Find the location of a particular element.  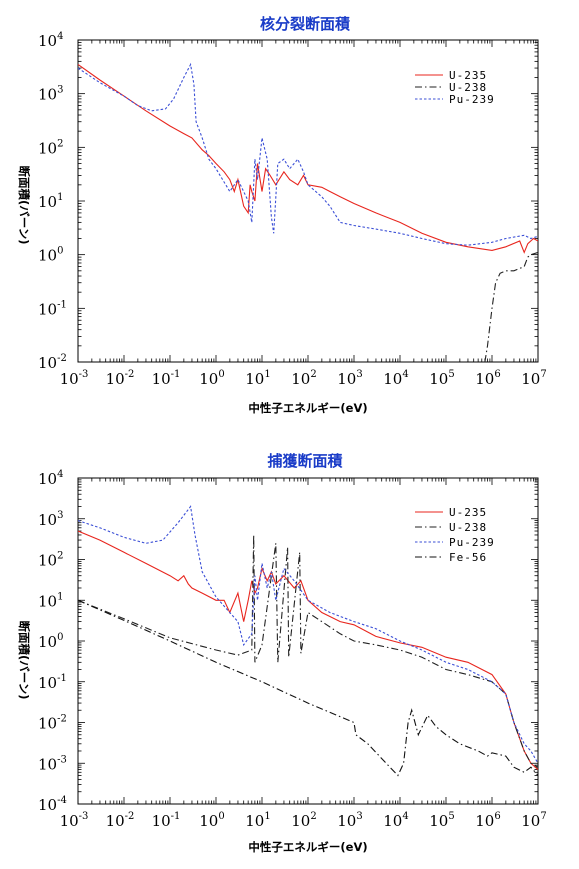

legend-label: Fe-56 is located at coordinates (468, 557).